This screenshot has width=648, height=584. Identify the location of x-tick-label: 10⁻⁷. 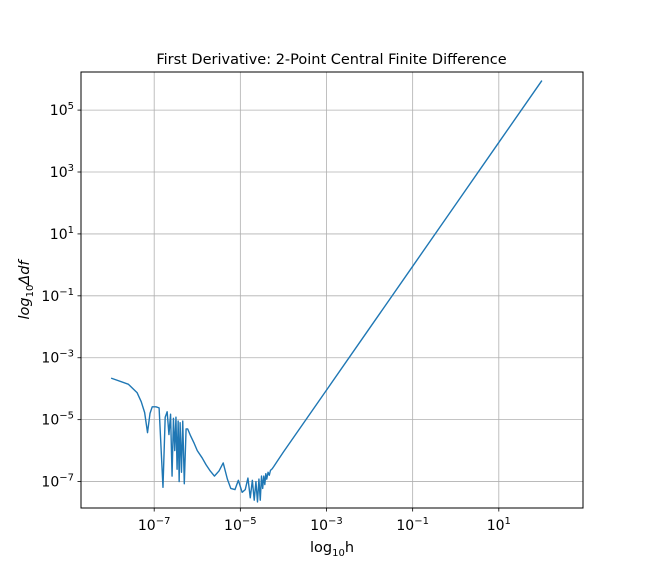
(154, 525).